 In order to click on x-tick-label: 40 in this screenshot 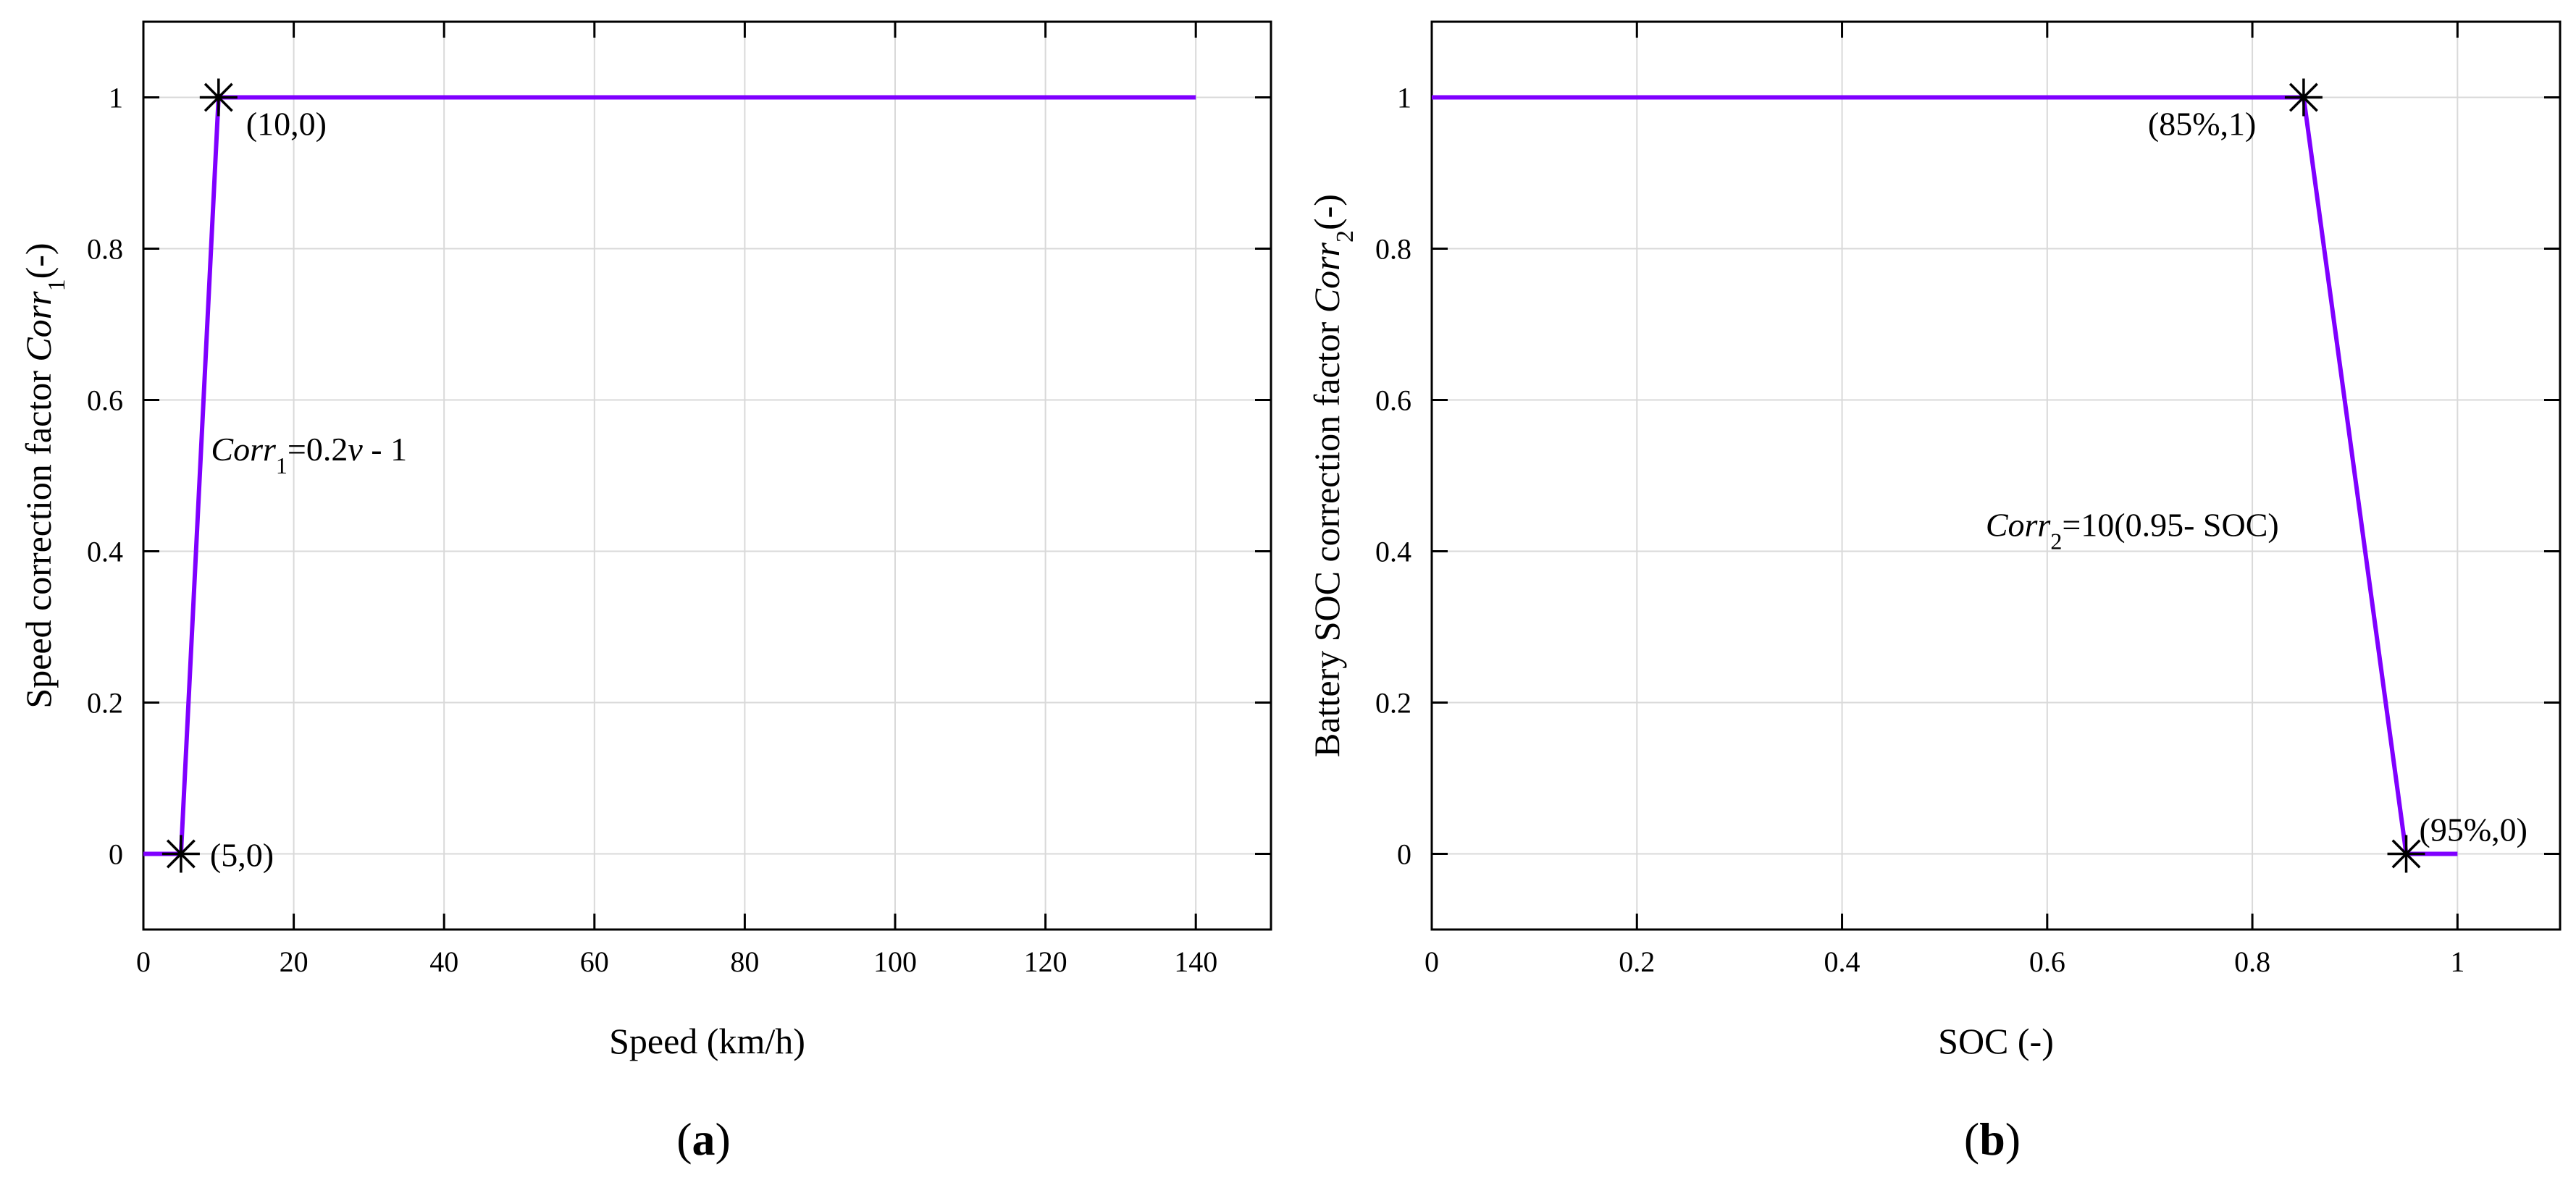, I will do `click(443, 962)`.